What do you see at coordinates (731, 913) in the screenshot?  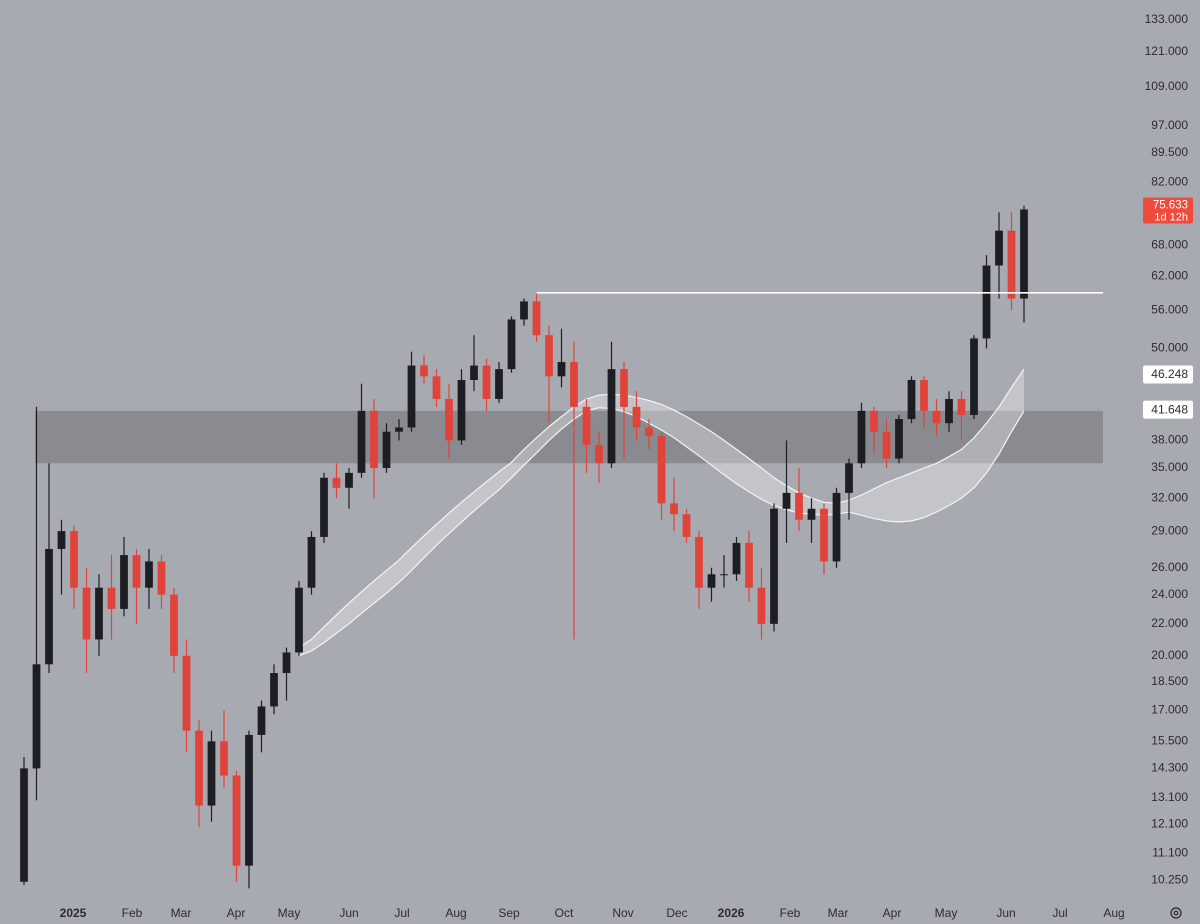 I see `x-tick-label: 2026` at bounding box center [731, 913].